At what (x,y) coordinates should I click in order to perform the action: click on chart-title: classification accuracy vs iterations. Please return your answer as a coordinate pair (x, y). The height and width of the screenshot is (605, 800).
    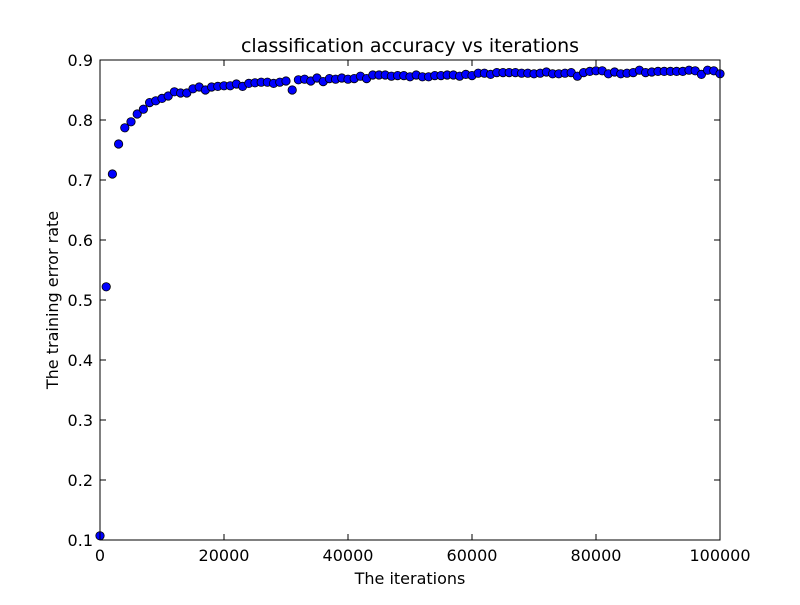
    Looking at the image, I should click on (410, 46).